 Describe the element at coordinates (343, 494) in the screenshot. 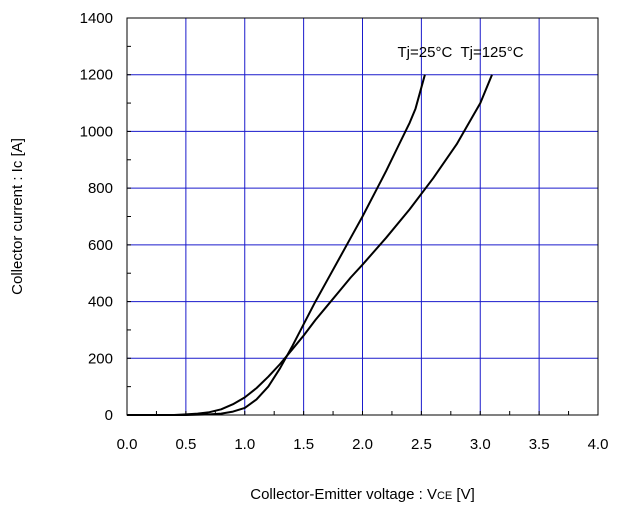

I see `x-axis-label-main: Collector-Emitter voltage : V` at that location.